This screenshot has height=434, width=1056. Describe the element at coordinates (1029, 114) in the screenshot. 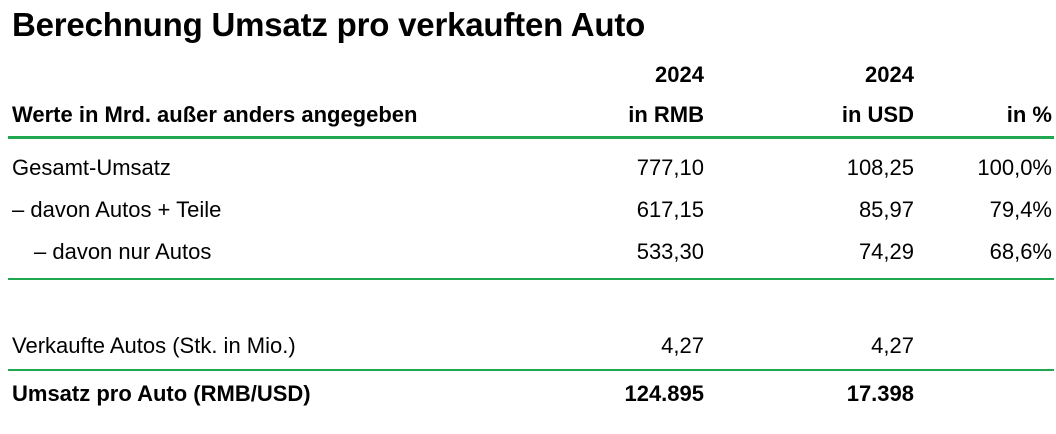

I see `col-pct-unit: in %` at that location.